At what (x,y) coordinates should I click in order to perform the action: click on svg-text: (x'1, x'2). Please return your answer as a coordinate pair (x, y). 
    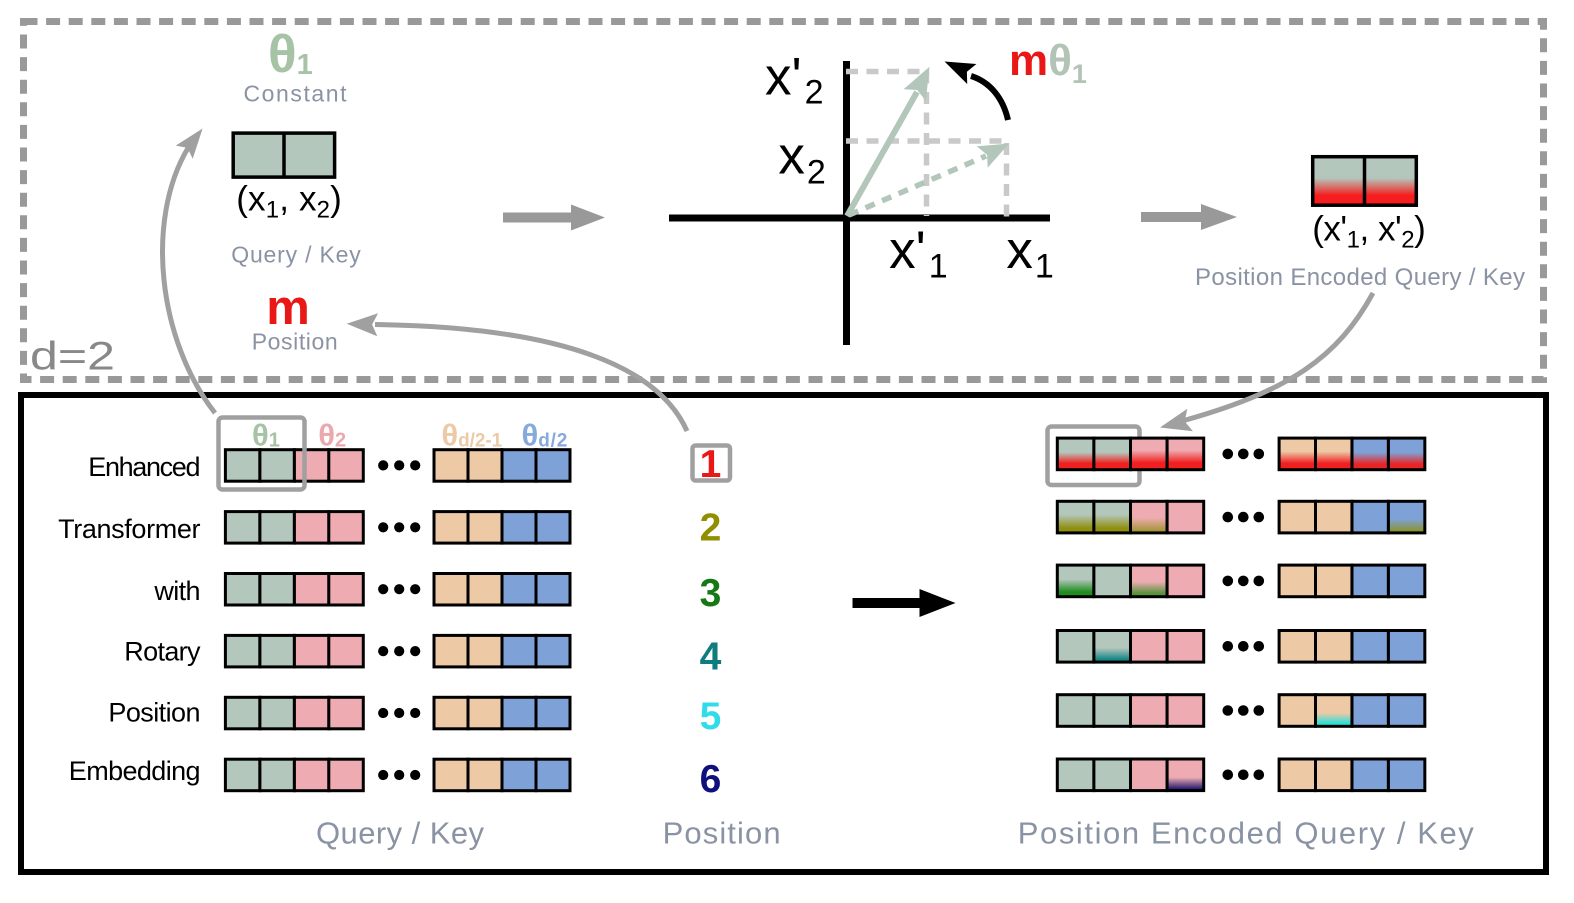
    Looking at the image, I should click on (1369, 231).